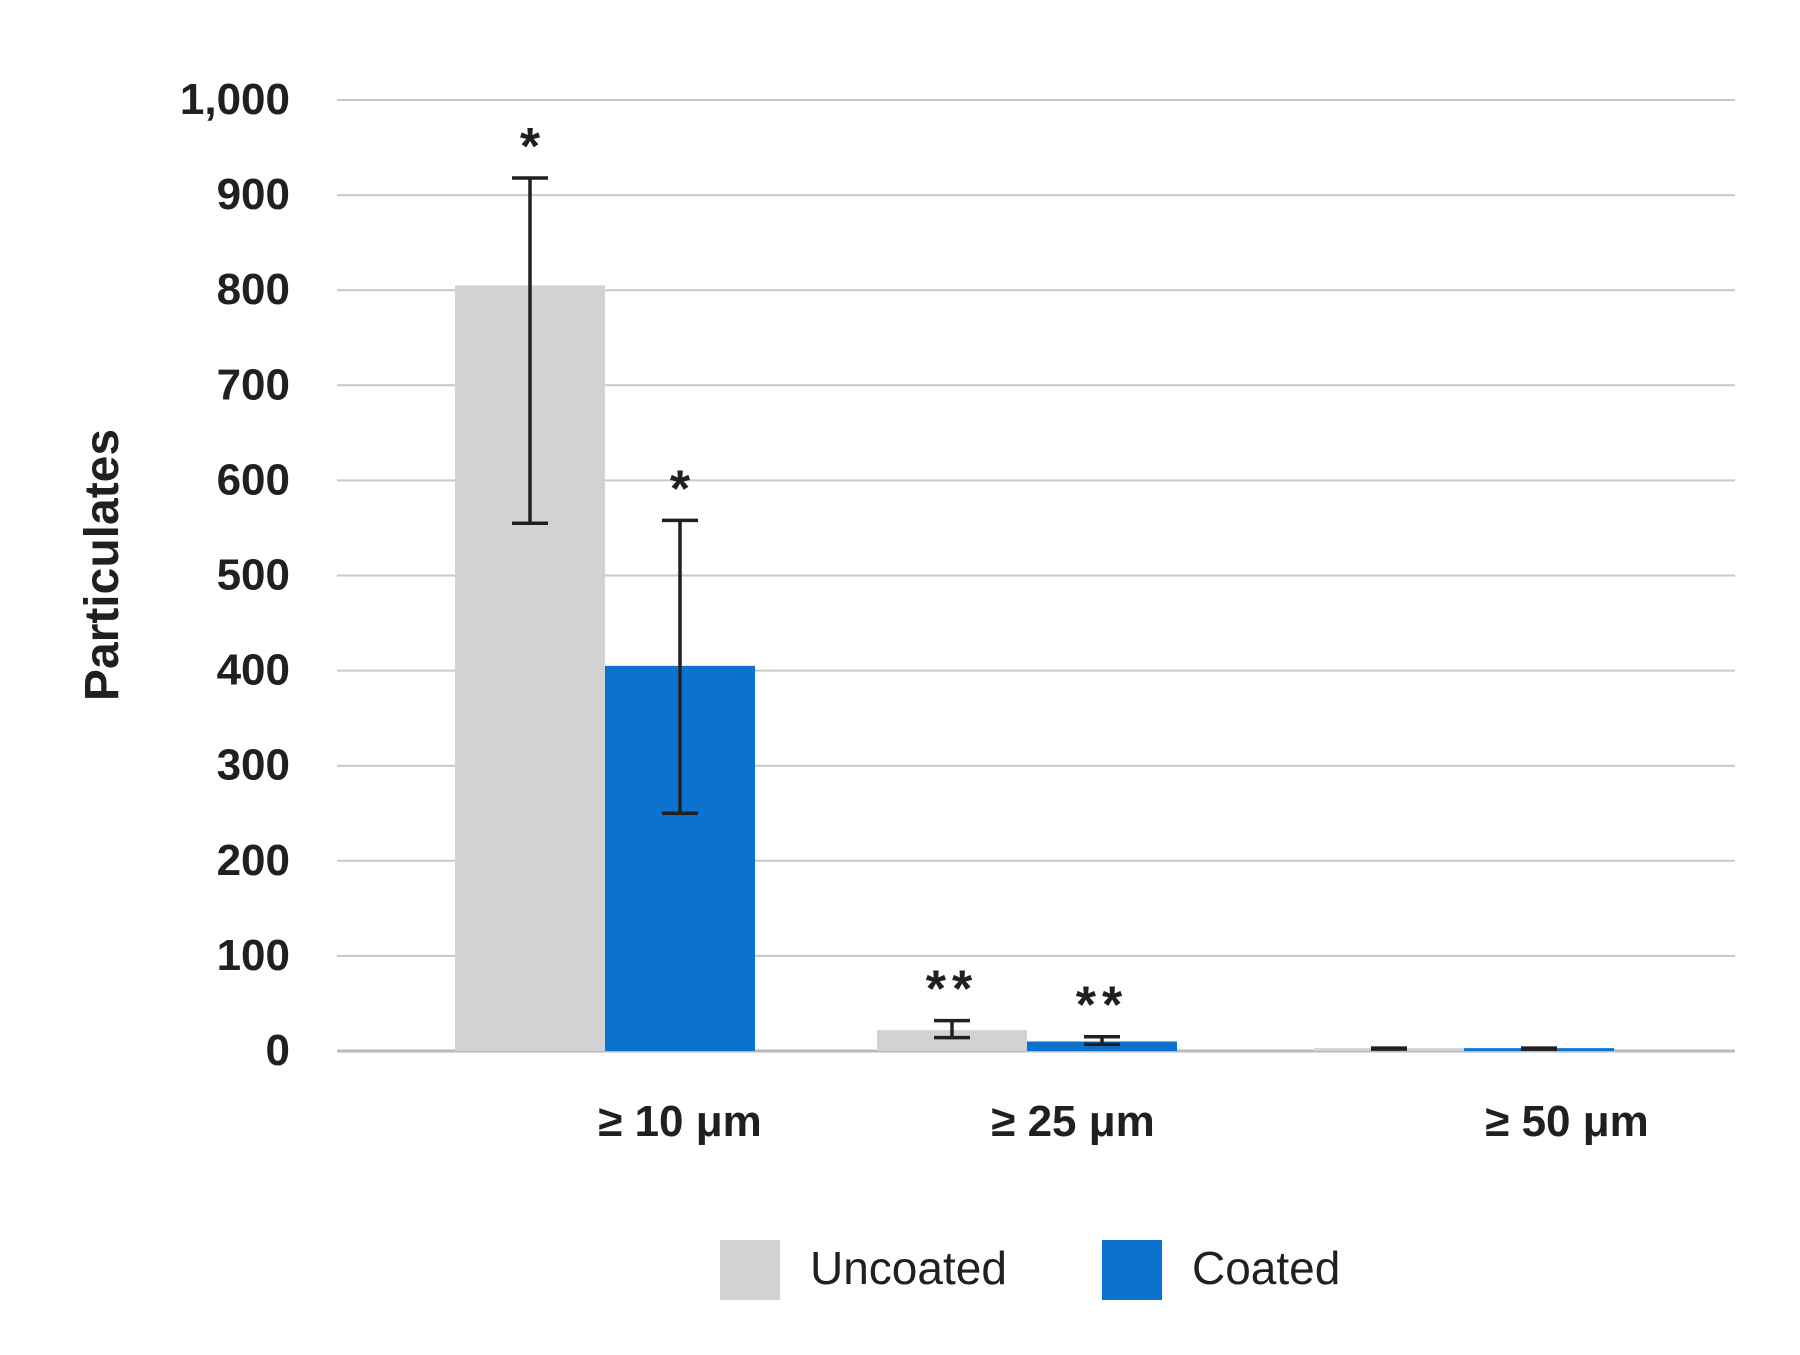  I want to click on y-tick-label: 100, so click(253, 955).